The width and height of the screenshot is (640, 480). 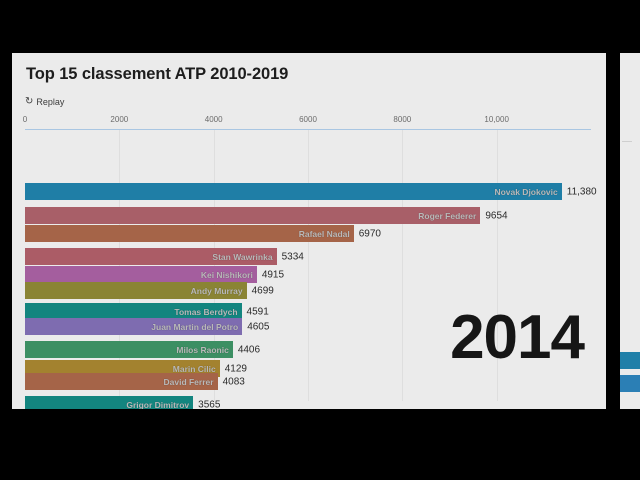 What do you see at coordinates (581, 191) in the screenshot?
I see `bar-value: 11,380` at bounding box center [581, 191].